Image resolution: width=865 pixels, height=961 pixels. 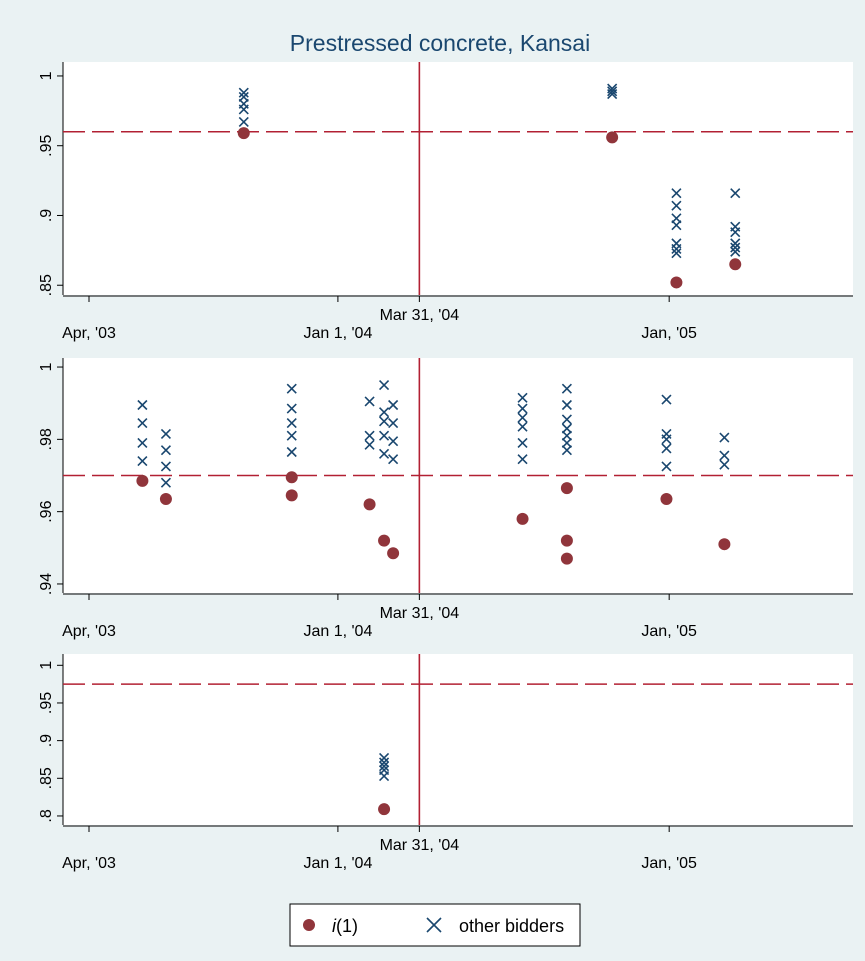 I want to click on y-tick-label: .8, so click(x=46, y=815).